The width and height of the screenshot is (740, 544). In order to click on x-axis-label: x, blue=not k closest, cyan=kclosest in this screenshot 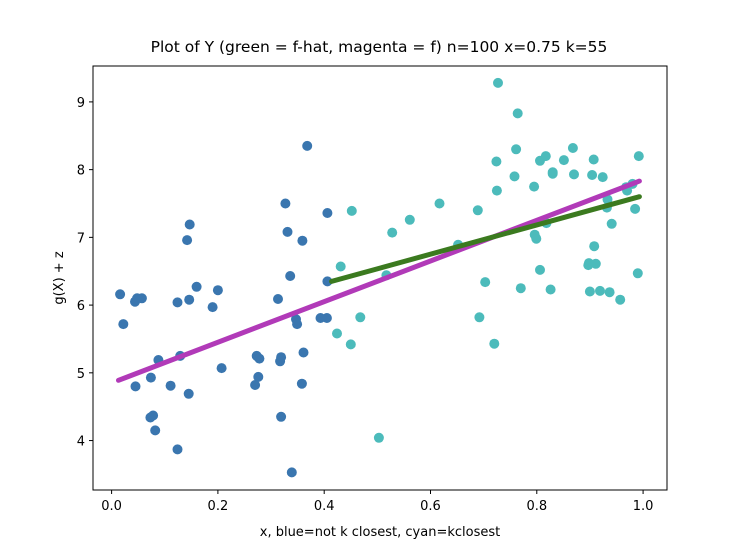, I will do `click(380, 532)`.